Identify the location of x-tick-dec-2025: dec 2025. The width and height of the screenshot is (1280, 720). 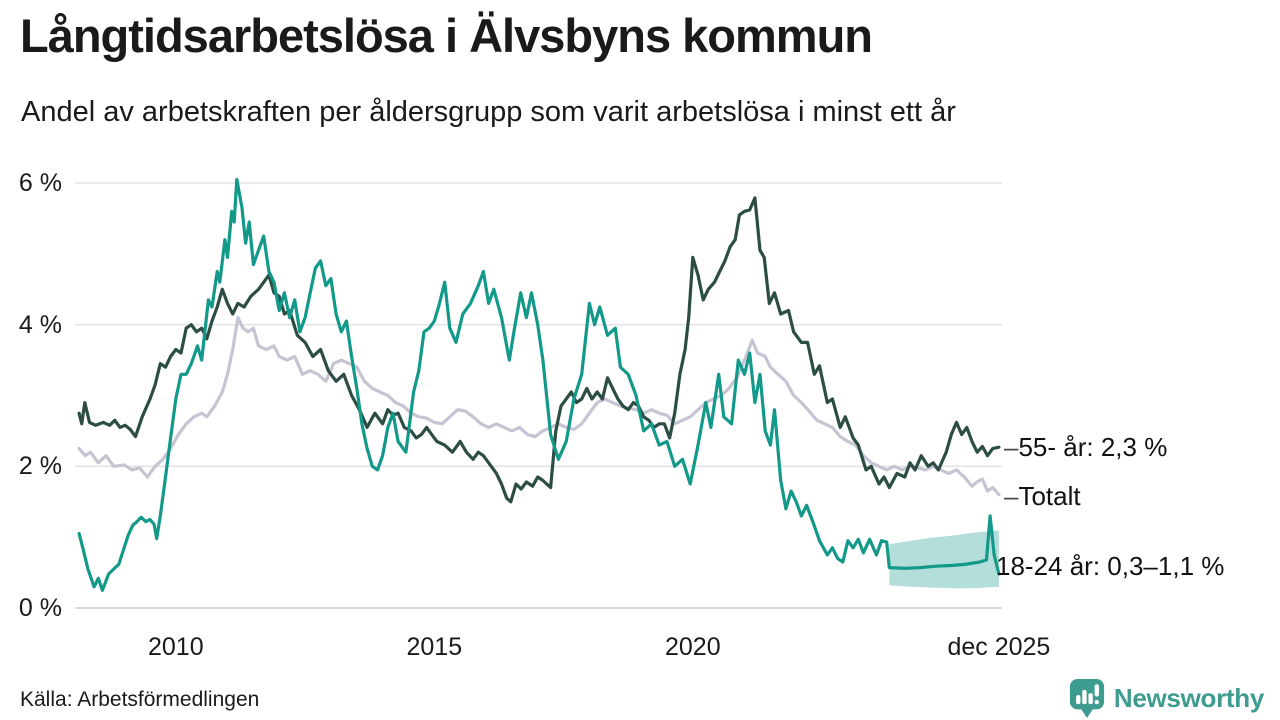
(999, 647).